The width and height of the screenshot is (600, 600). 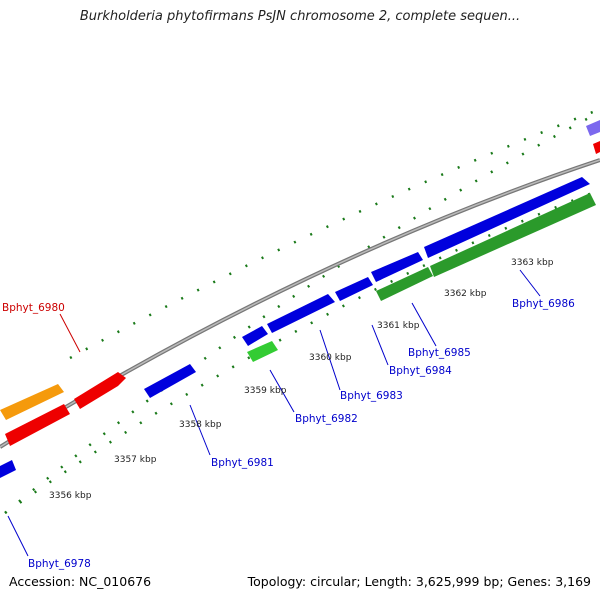 I want to click on pos-label-3363: 3363 kbp, so click(x=532, y=263).